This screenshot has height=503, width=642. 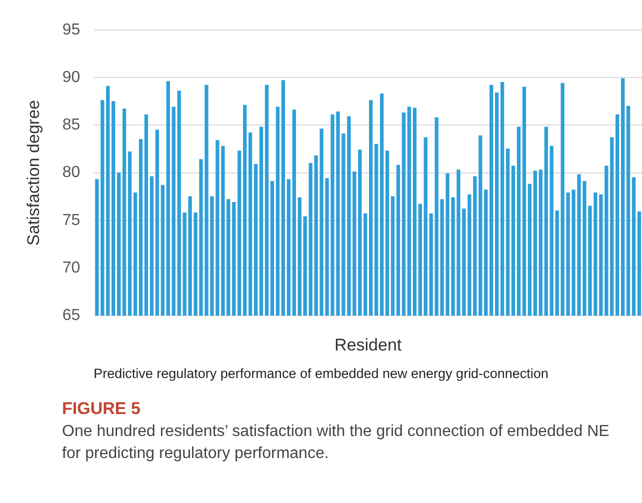 I want to click on text: Predictive regulatory performance of embedded new energy grid-connection, so click(x=321, y=373).